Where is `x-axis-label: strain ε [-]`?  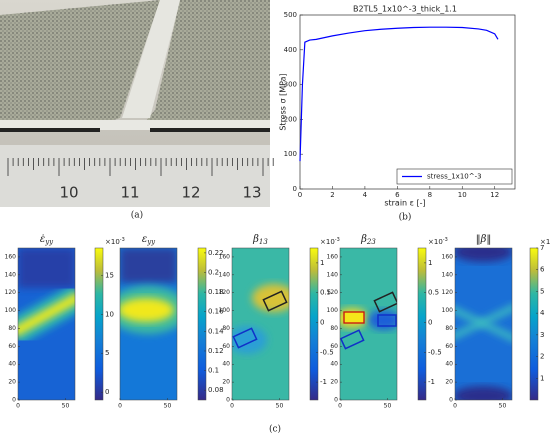 x-axis-label: strain ε [-] is located at coordinates (404, 203).